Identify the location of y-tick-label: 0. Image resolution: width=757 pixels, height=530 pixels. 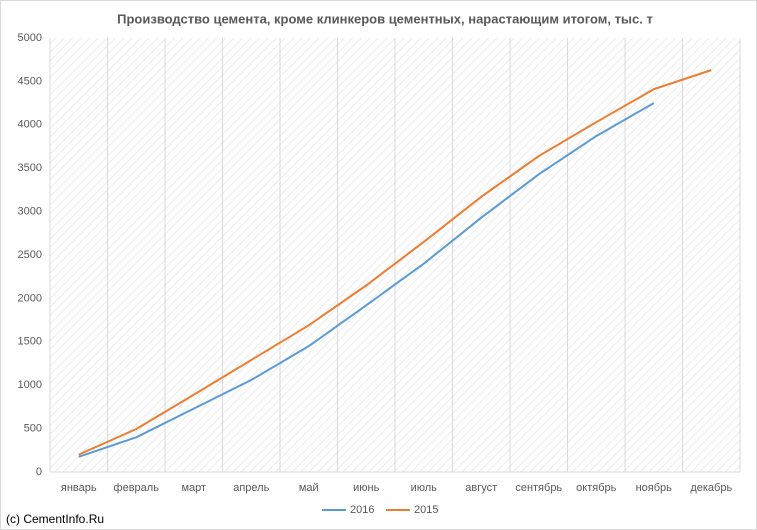
(39, 472).